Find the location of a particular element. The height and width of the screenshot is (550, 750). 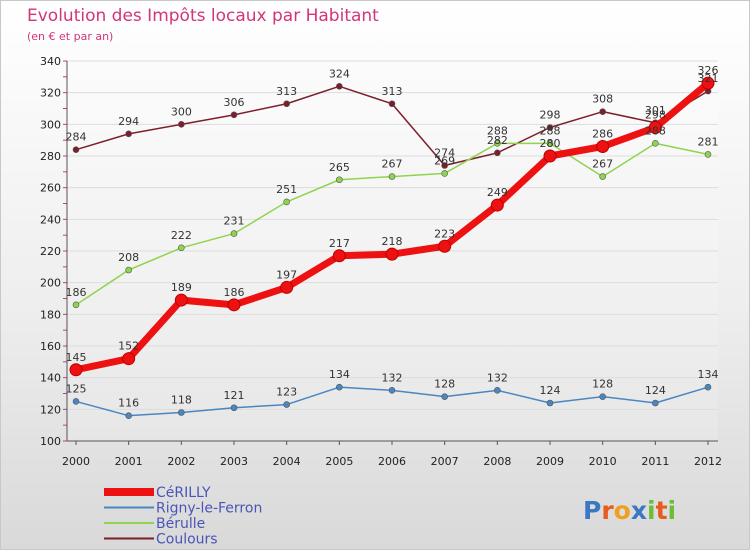

x-tick-label: 2005 is located at coordinates (339, 461).